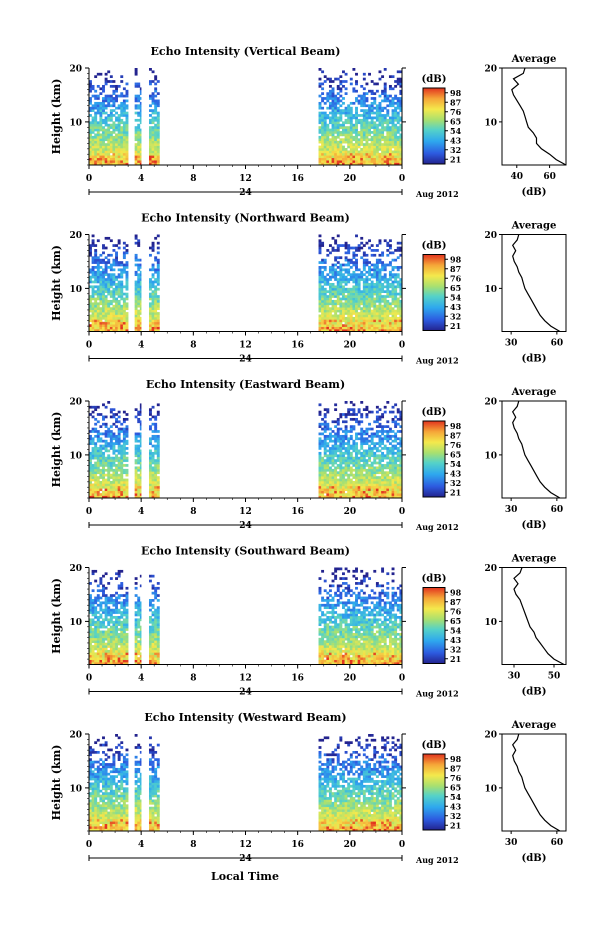 The height and width of the screenshot is (929, 616). Describe the element at coordinates (89, 512) in the screenshot. I see `x-tick-label: 0` at that location.